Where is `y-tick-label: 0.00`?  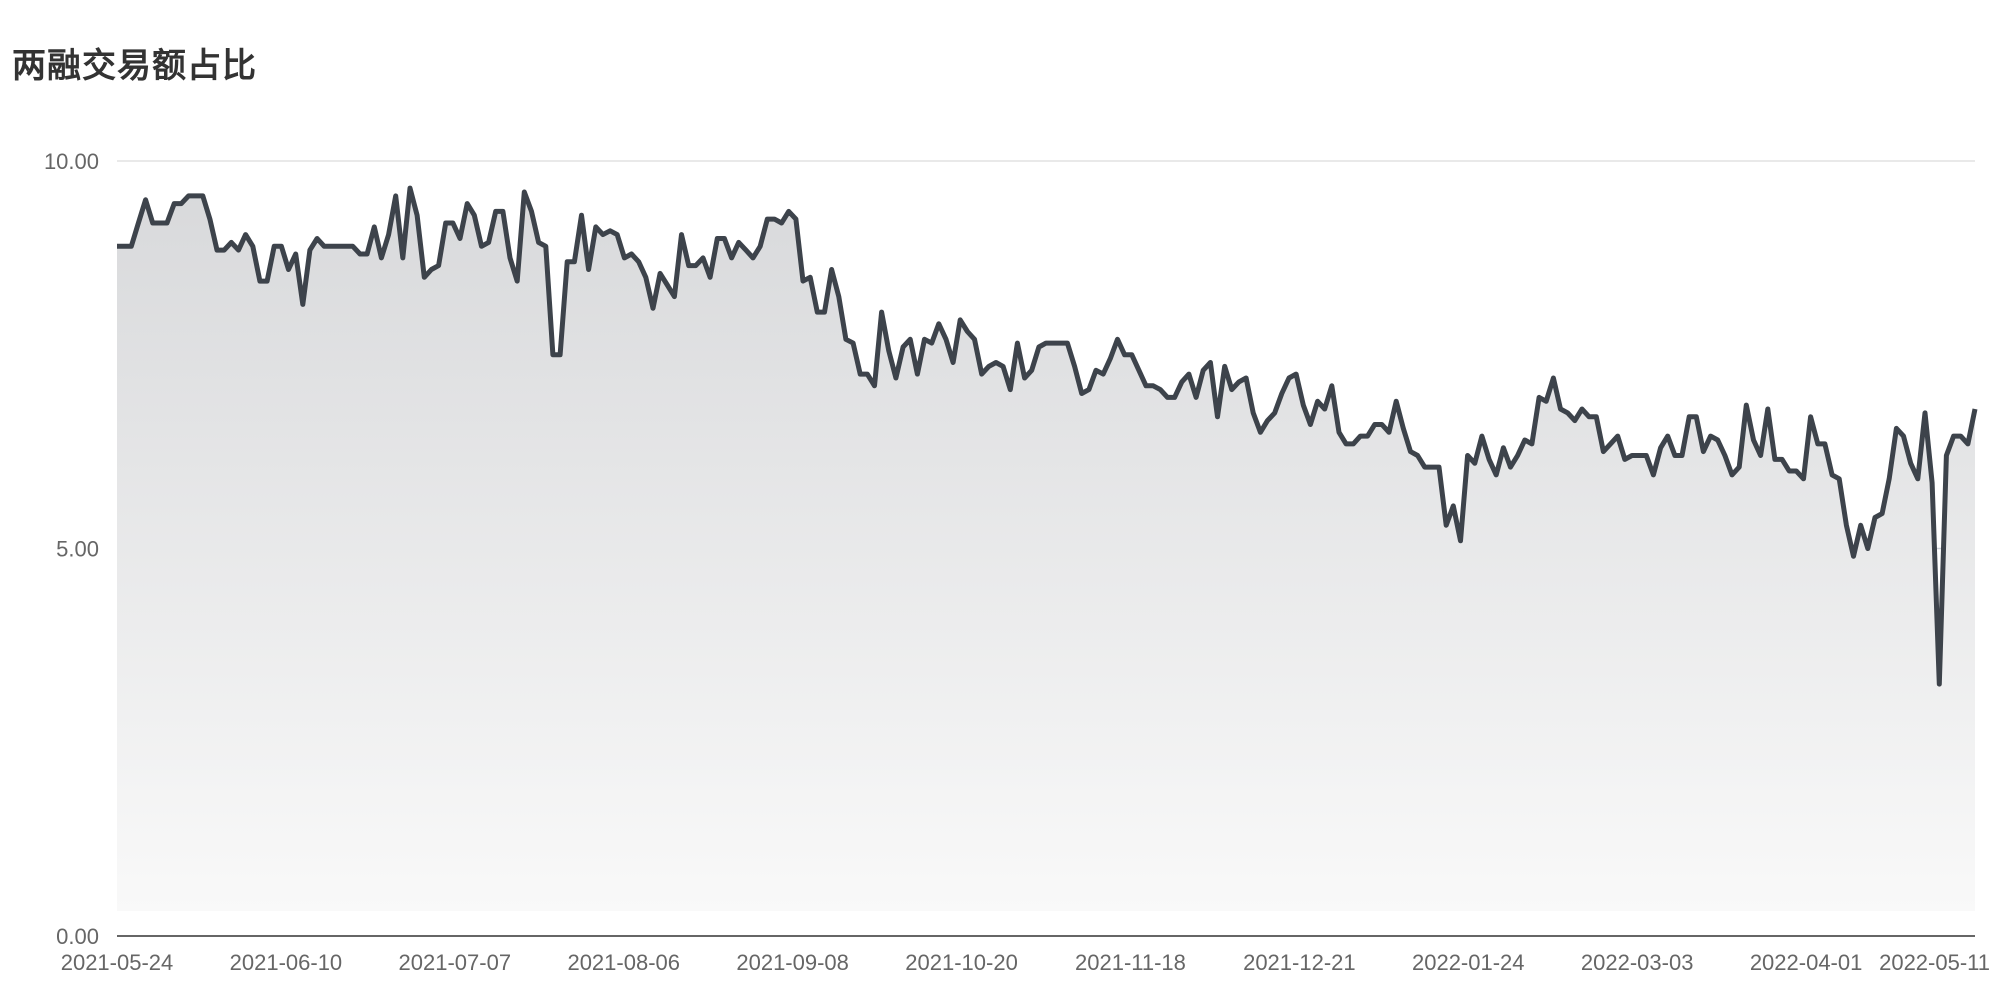
y-tick-label: 0.00 is located at coordinates (77, 936).